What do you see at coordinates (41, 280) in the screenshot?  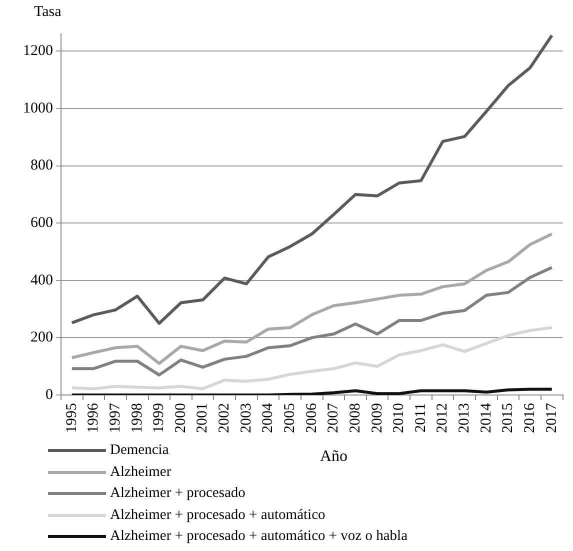 I see `y-tick-label: 400` at bounding box center [41, 280].